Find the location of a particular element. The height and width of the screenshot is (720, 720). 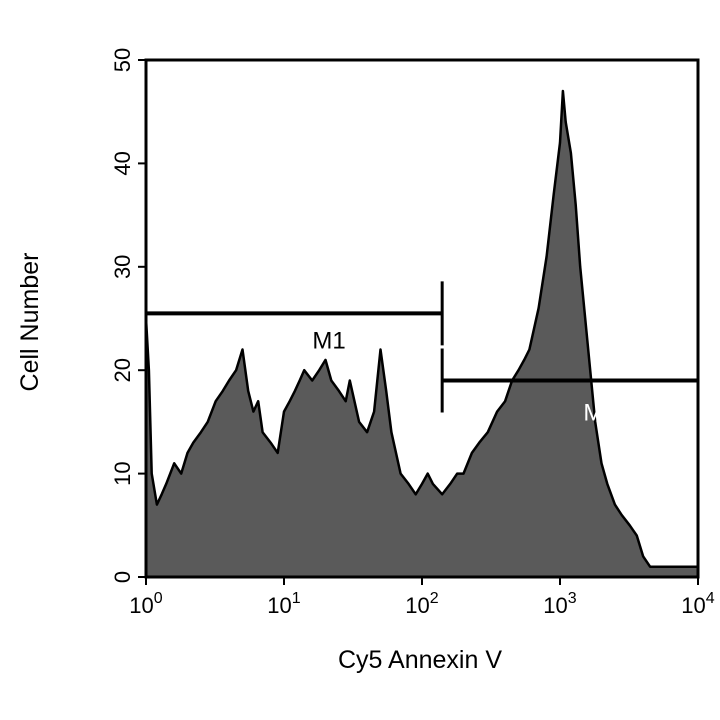

y-axis-ticks: 0 10 20 30 40 50 is located at coordinates (128, 315).